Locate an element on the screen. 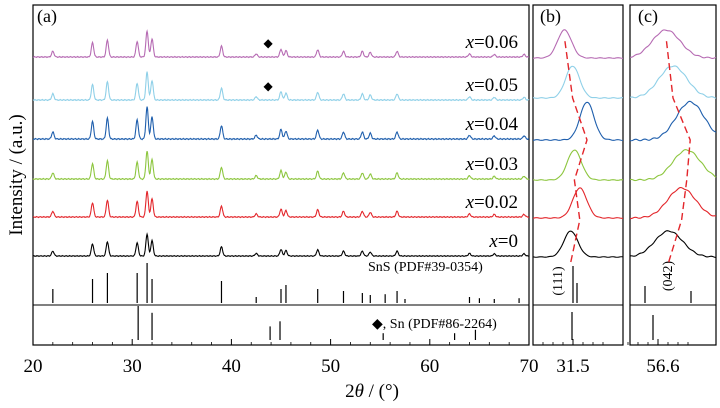  ref-sn-label: ◆, Sn (PDF#86-2264) is located at coordinates (434, 324).